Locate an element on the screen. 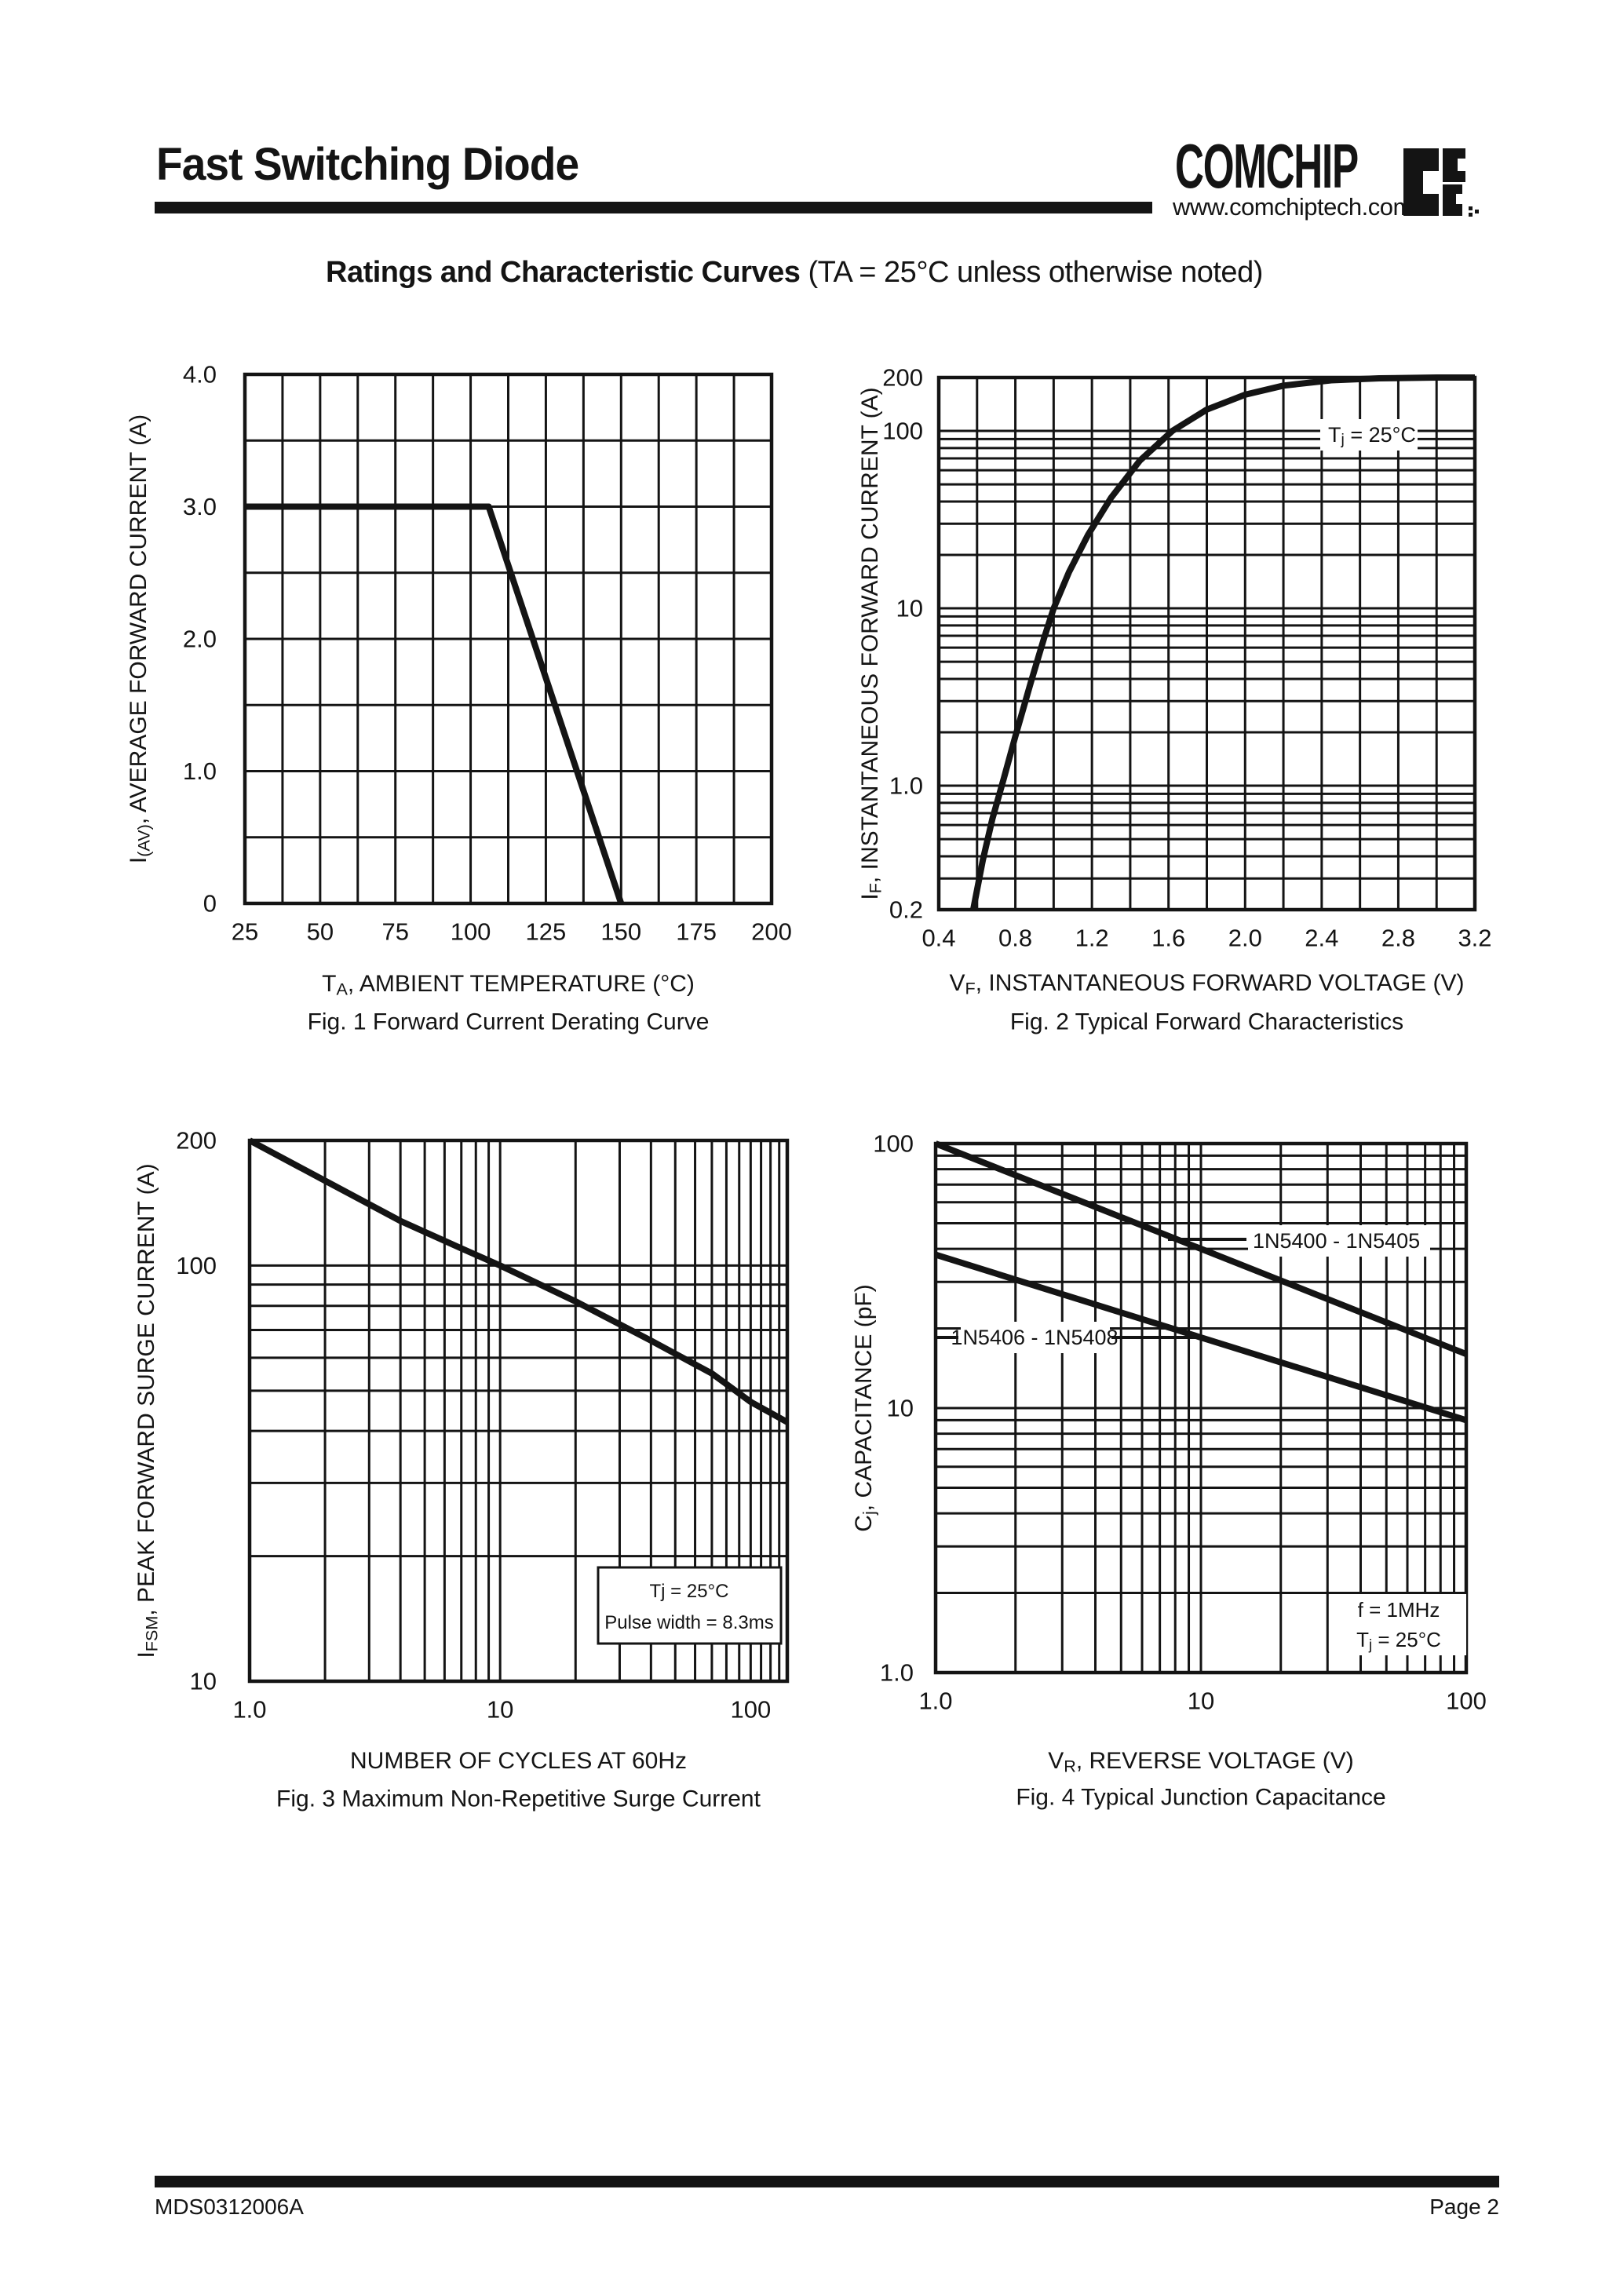  fig2-annotation-line-1: Tj = 25°C is located at coordinates (1372, 435).